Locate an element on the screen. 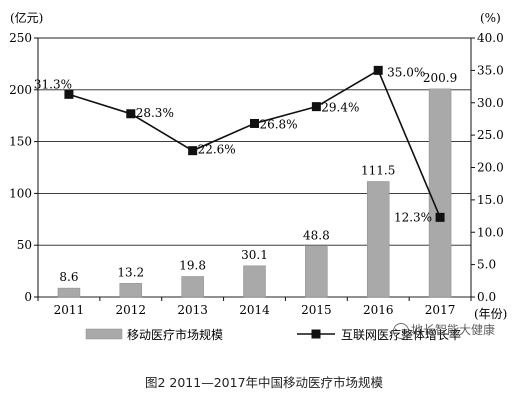  watermark-logo-icon is located at coordinates (401, 330).